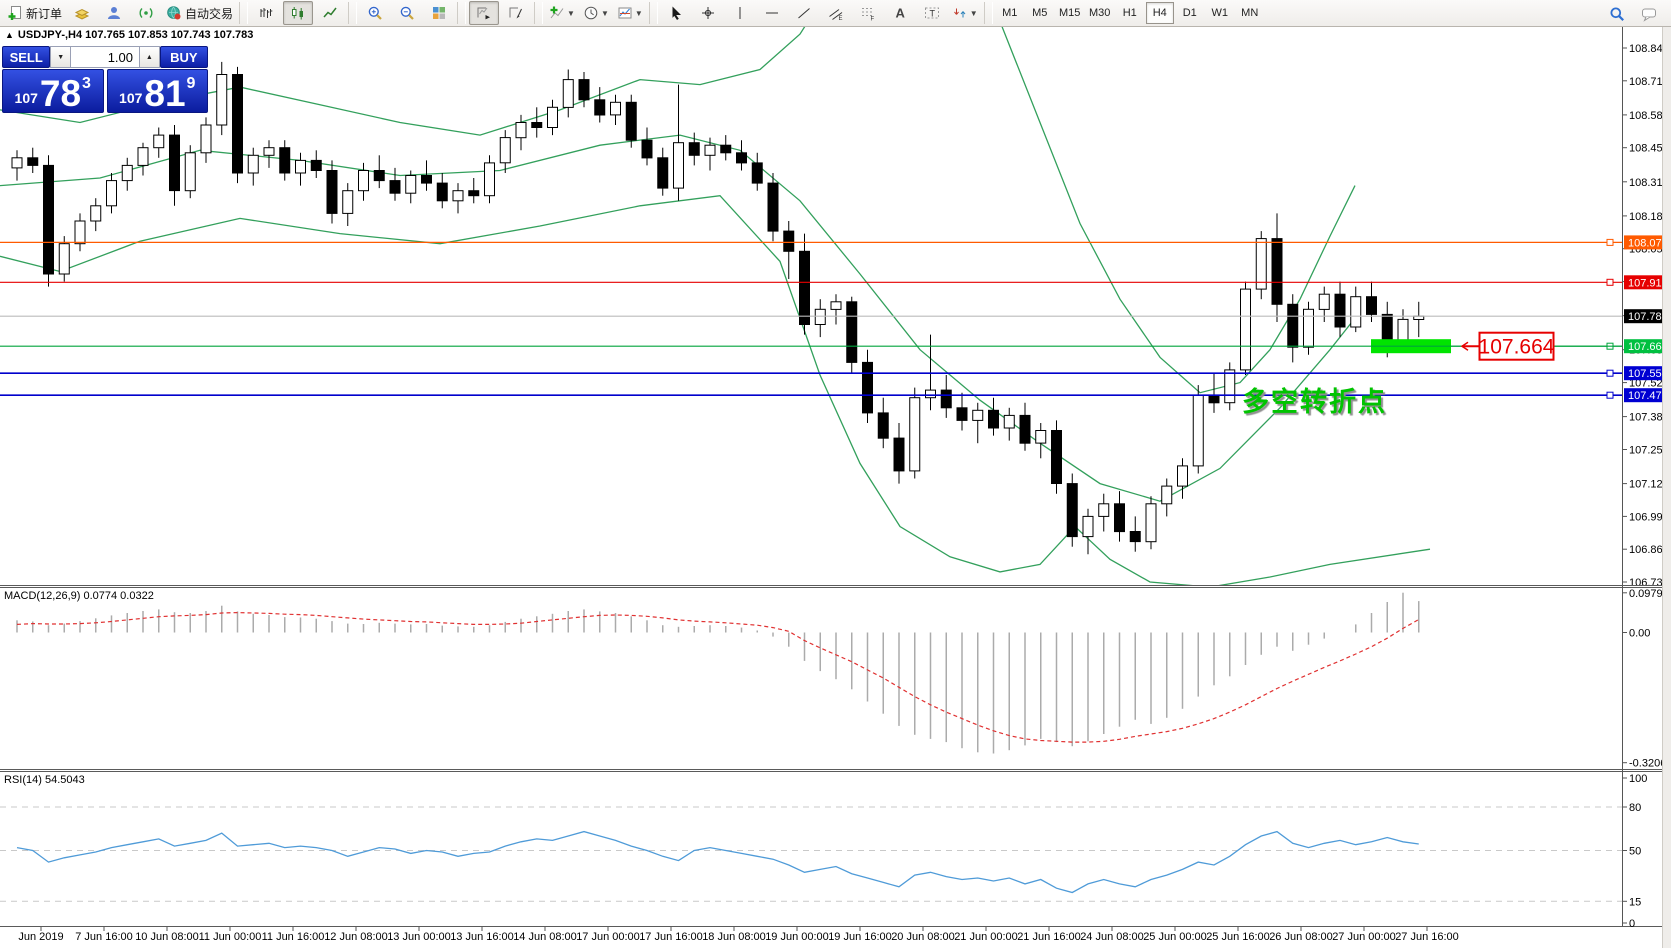  Describe the element at coordinates (1617, 14) in the screenshot. I see `search-button` at that location.